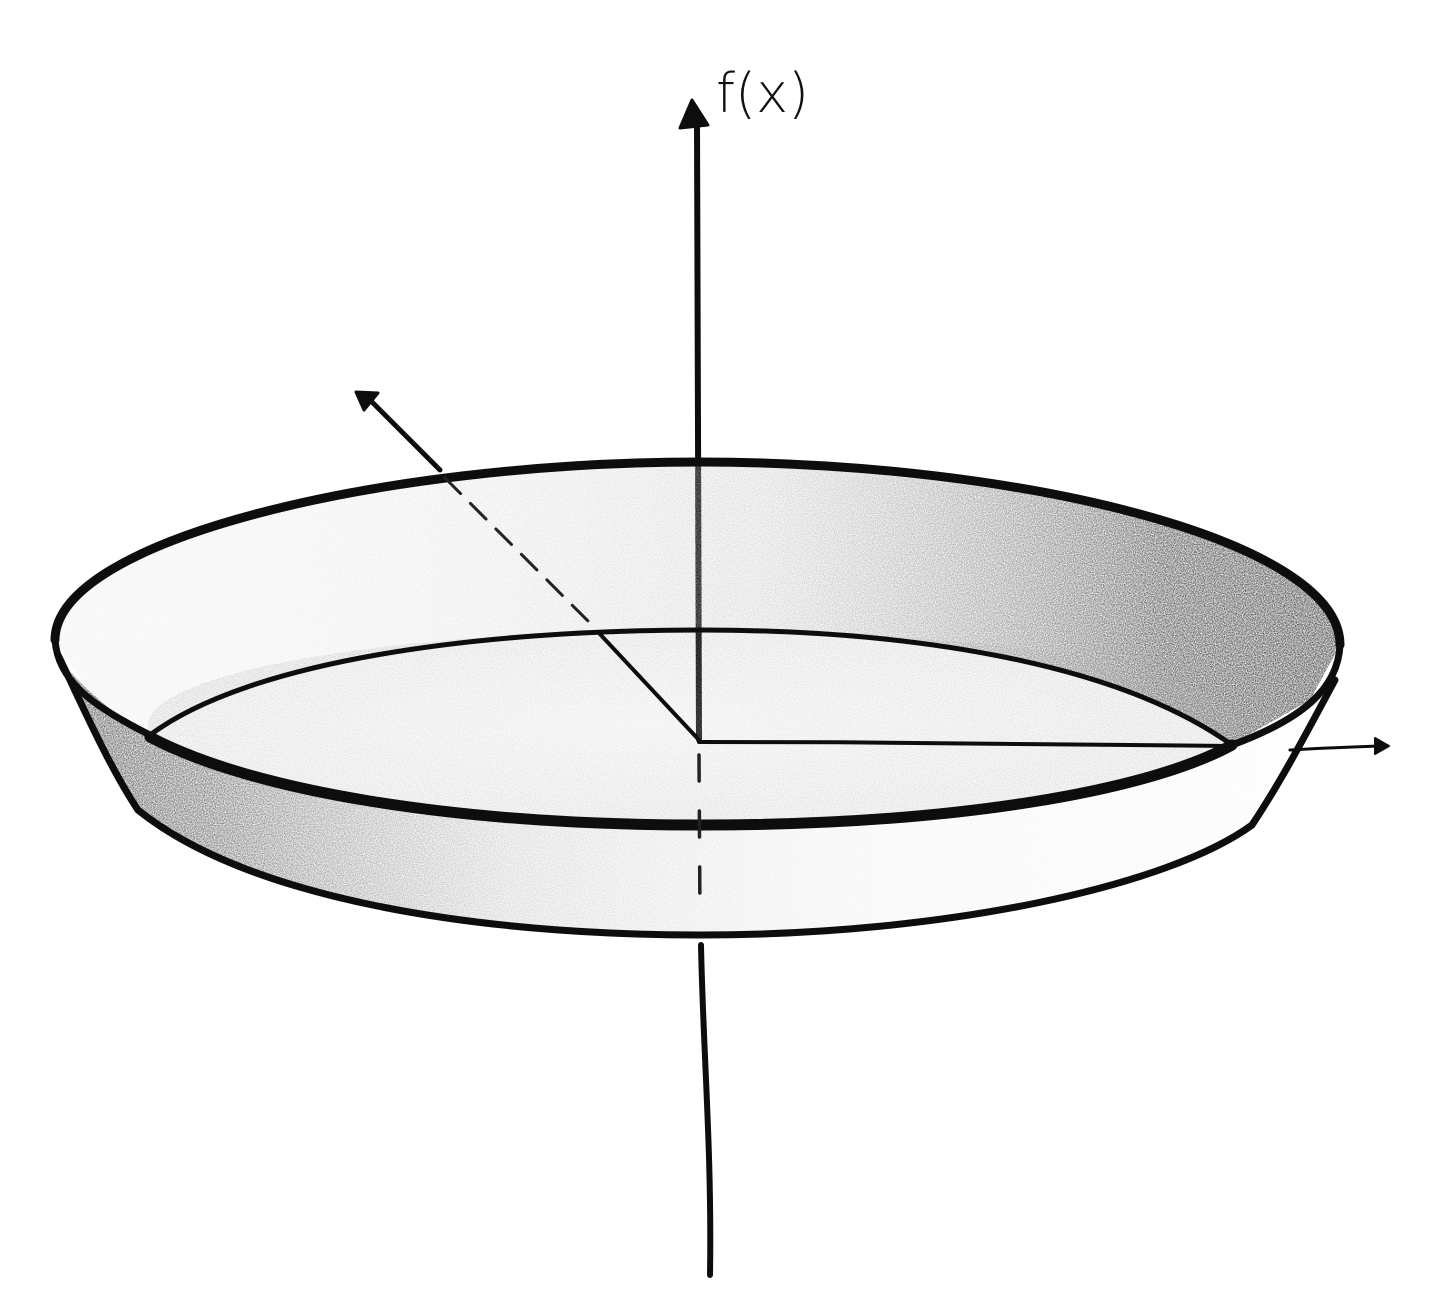 Image resolution: width=1430 pixels, height=1305 pixels. Describe the element at coordinates (572, 609) in the screenshot. I see `depth-axis-hidden` at that location.